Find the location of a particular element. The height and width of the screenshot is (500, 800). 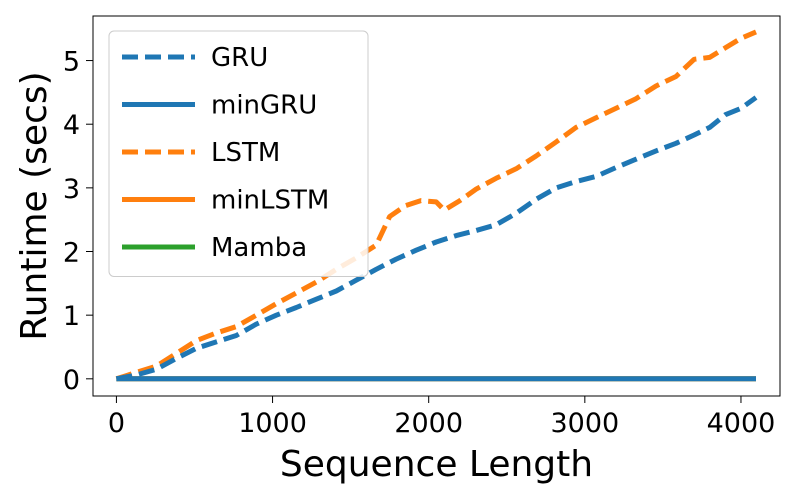

x-tick-label: 0 is located at coordinates (116, 423).